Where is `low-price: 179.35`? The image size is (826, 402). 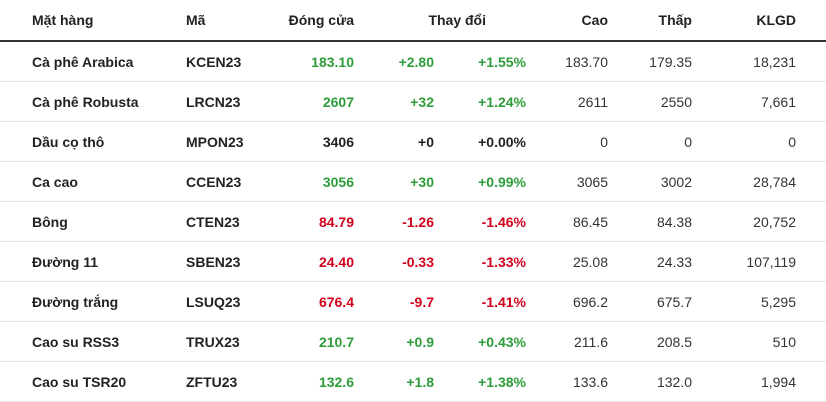
low-price: 179.35 is located at coordinates (650, 61).